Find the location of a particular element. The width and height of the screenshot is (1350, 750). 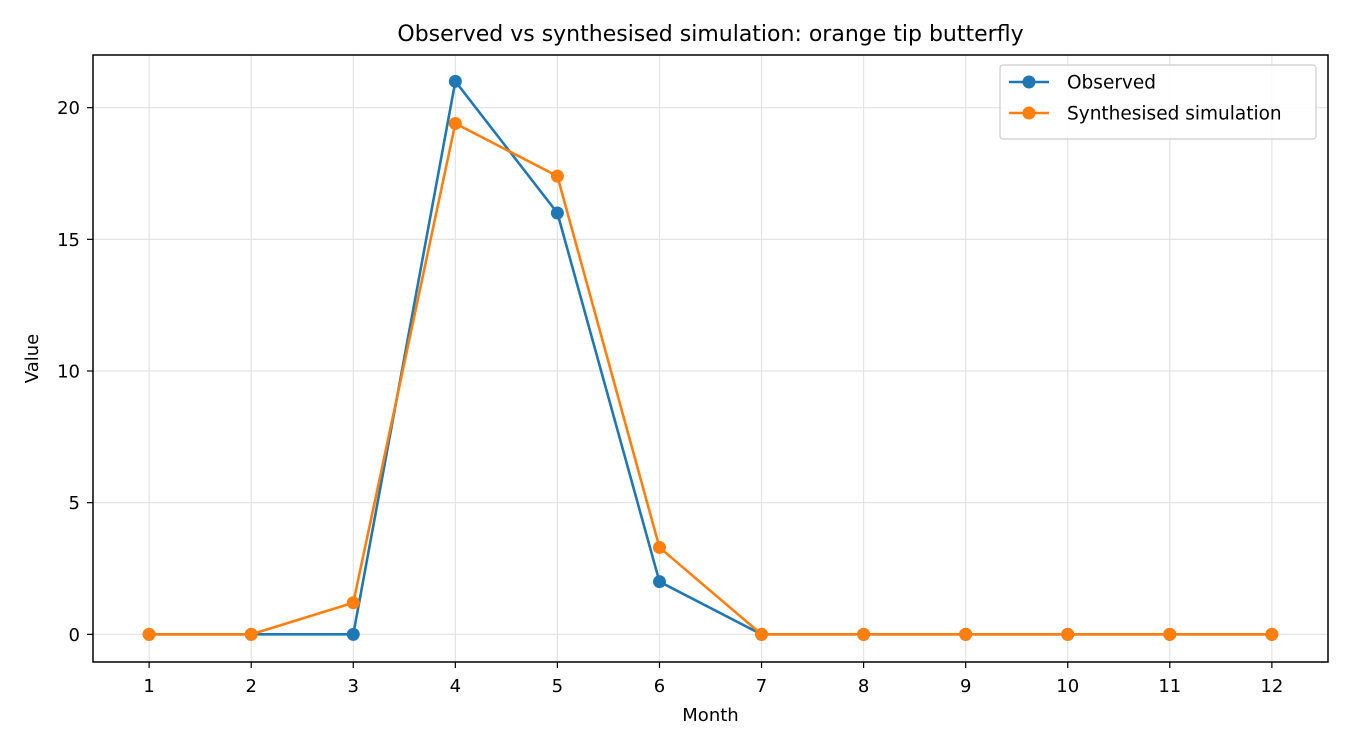

y-tick-label: 15 is located at coordinates (68, 240).